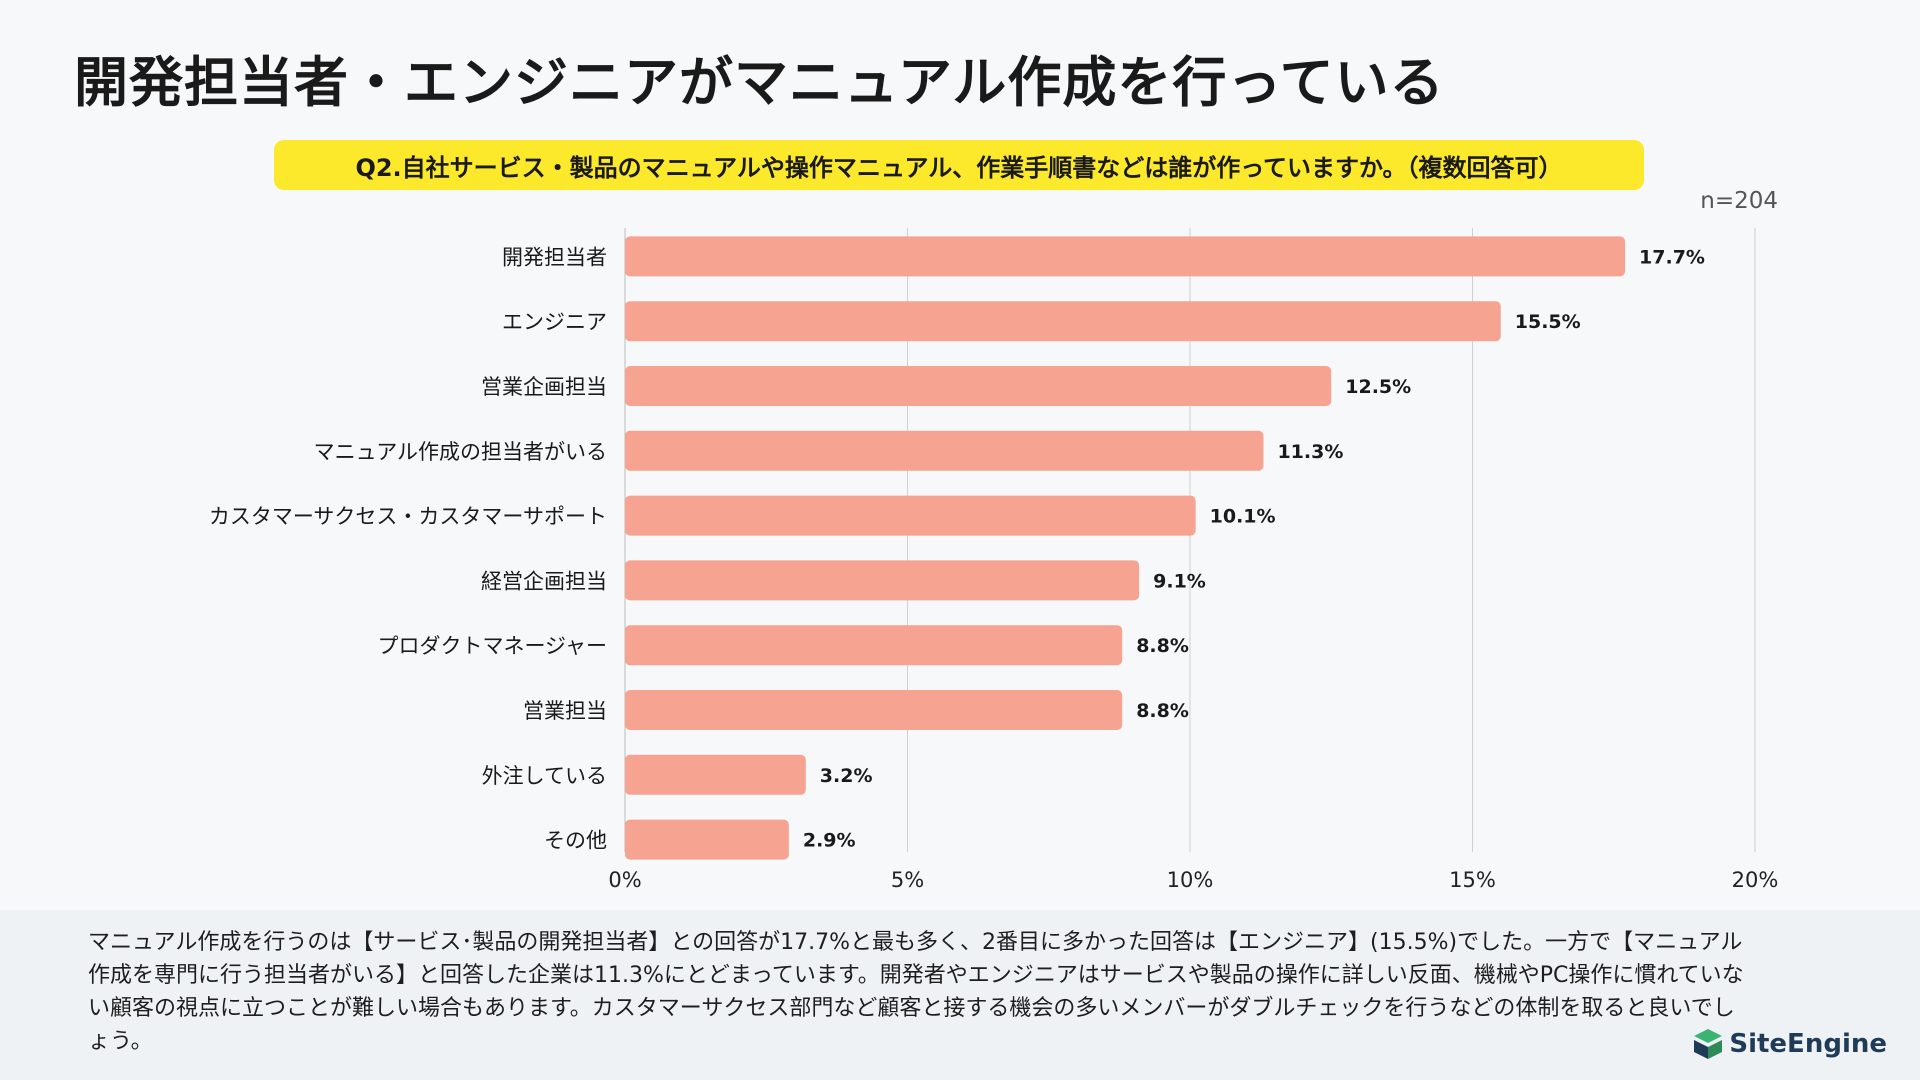 The image size is (1920, 1080). Describe the element at coordinates (1708, 1044) in the screenshot. I see `siteengine-logo-icon` at that location.